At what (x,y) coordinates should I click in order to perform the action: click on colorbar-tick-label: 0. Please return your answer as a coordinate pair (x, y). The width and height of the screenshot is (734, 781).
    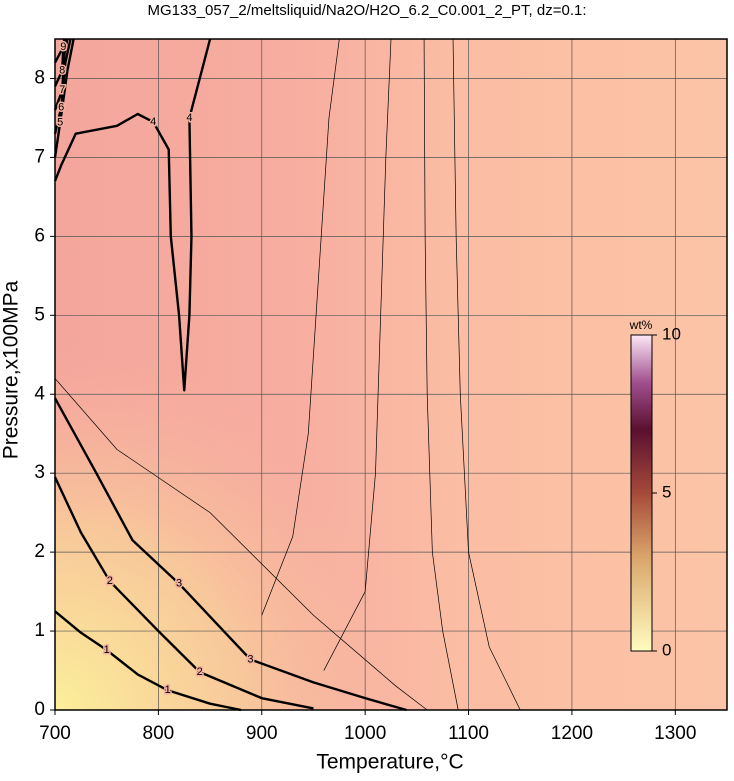
    Looking at the image, I should click on (666, 649).